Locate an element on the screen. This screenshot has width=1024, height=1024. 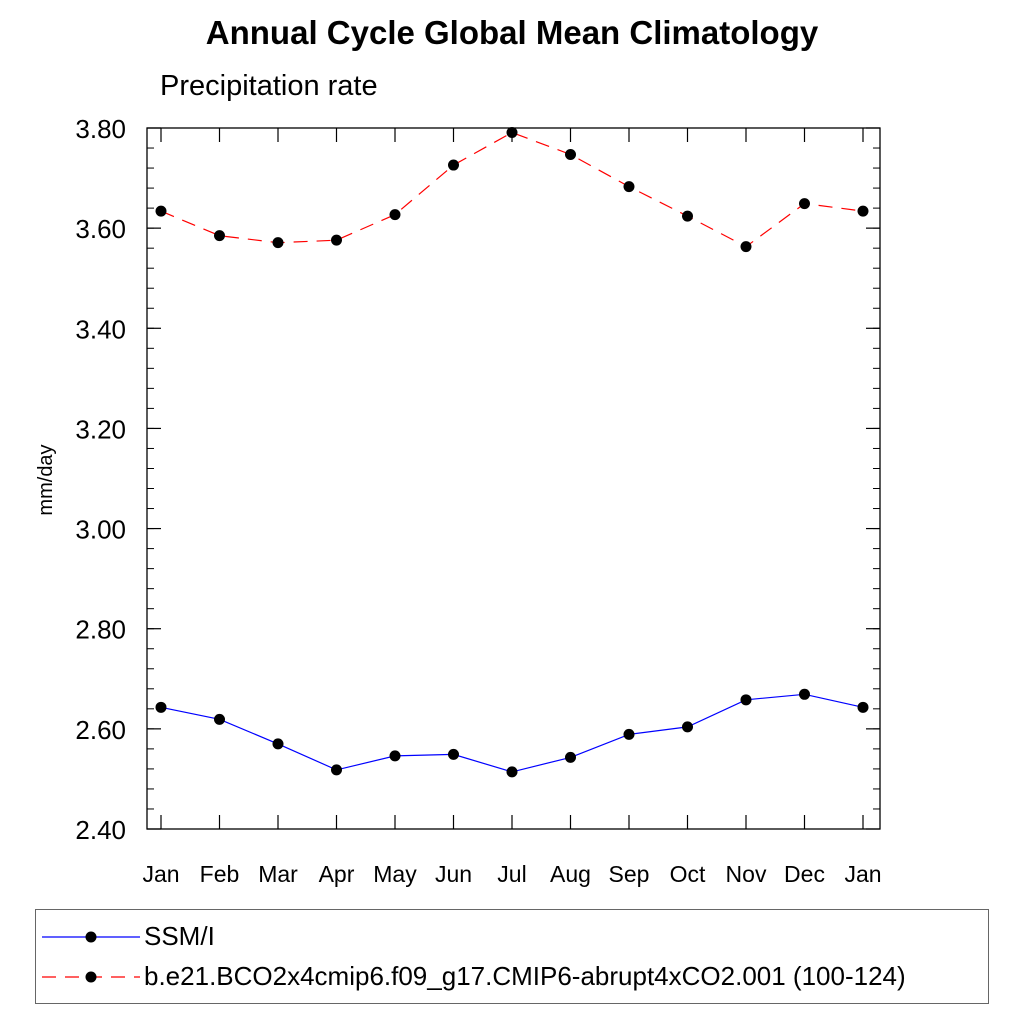
x-tick-label: Jun is located at coordinates (453, 874).